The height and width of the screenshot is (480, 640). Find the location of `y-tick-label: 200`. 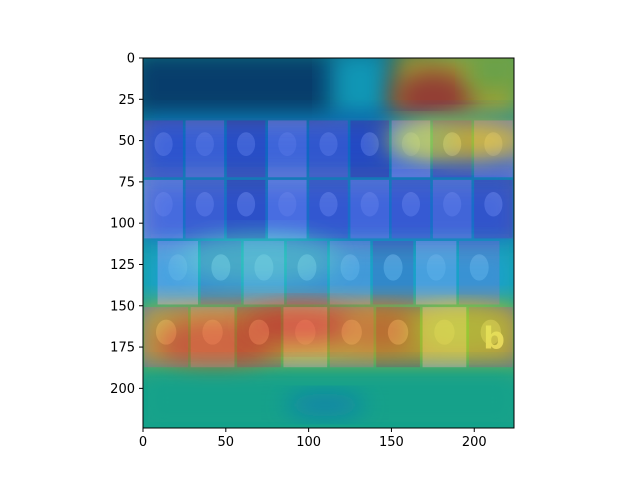

y-tick-label: 200 is located at coordinates (122, 389).